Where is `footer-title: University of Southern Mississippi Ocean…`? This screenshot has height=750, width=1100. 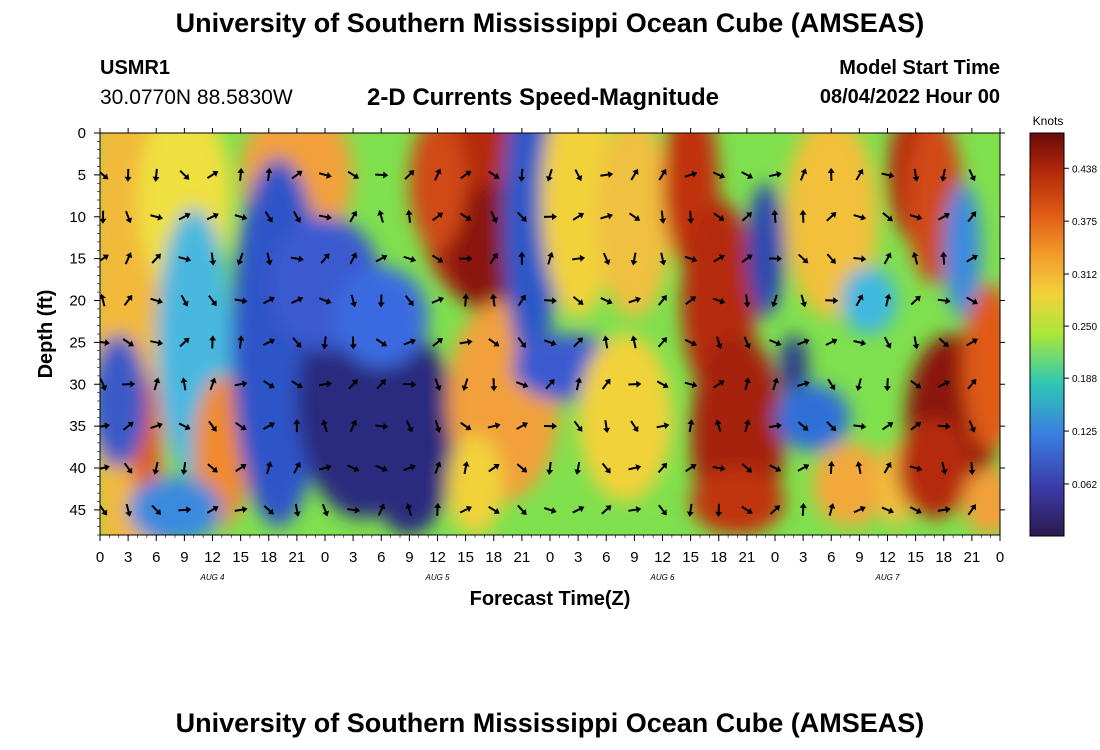 footer-title: University of Southern Mississippi Ocean… is located at coordinates (550, 723).